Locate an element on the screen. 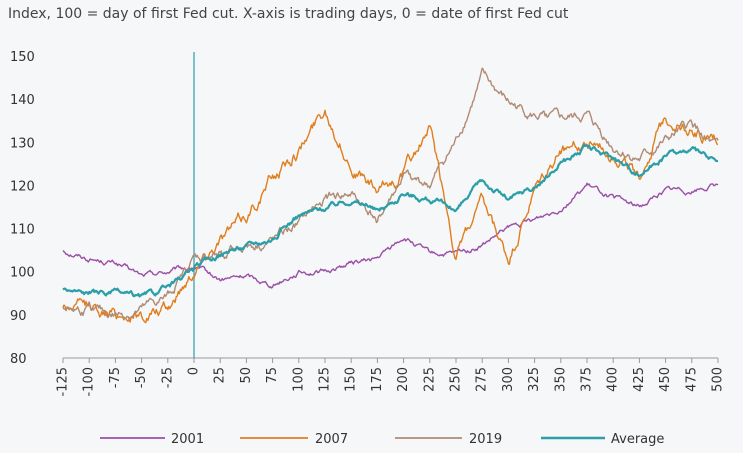 The image size is (743, 453). x-tick-label: 300 is located at coordinates (508, 379).